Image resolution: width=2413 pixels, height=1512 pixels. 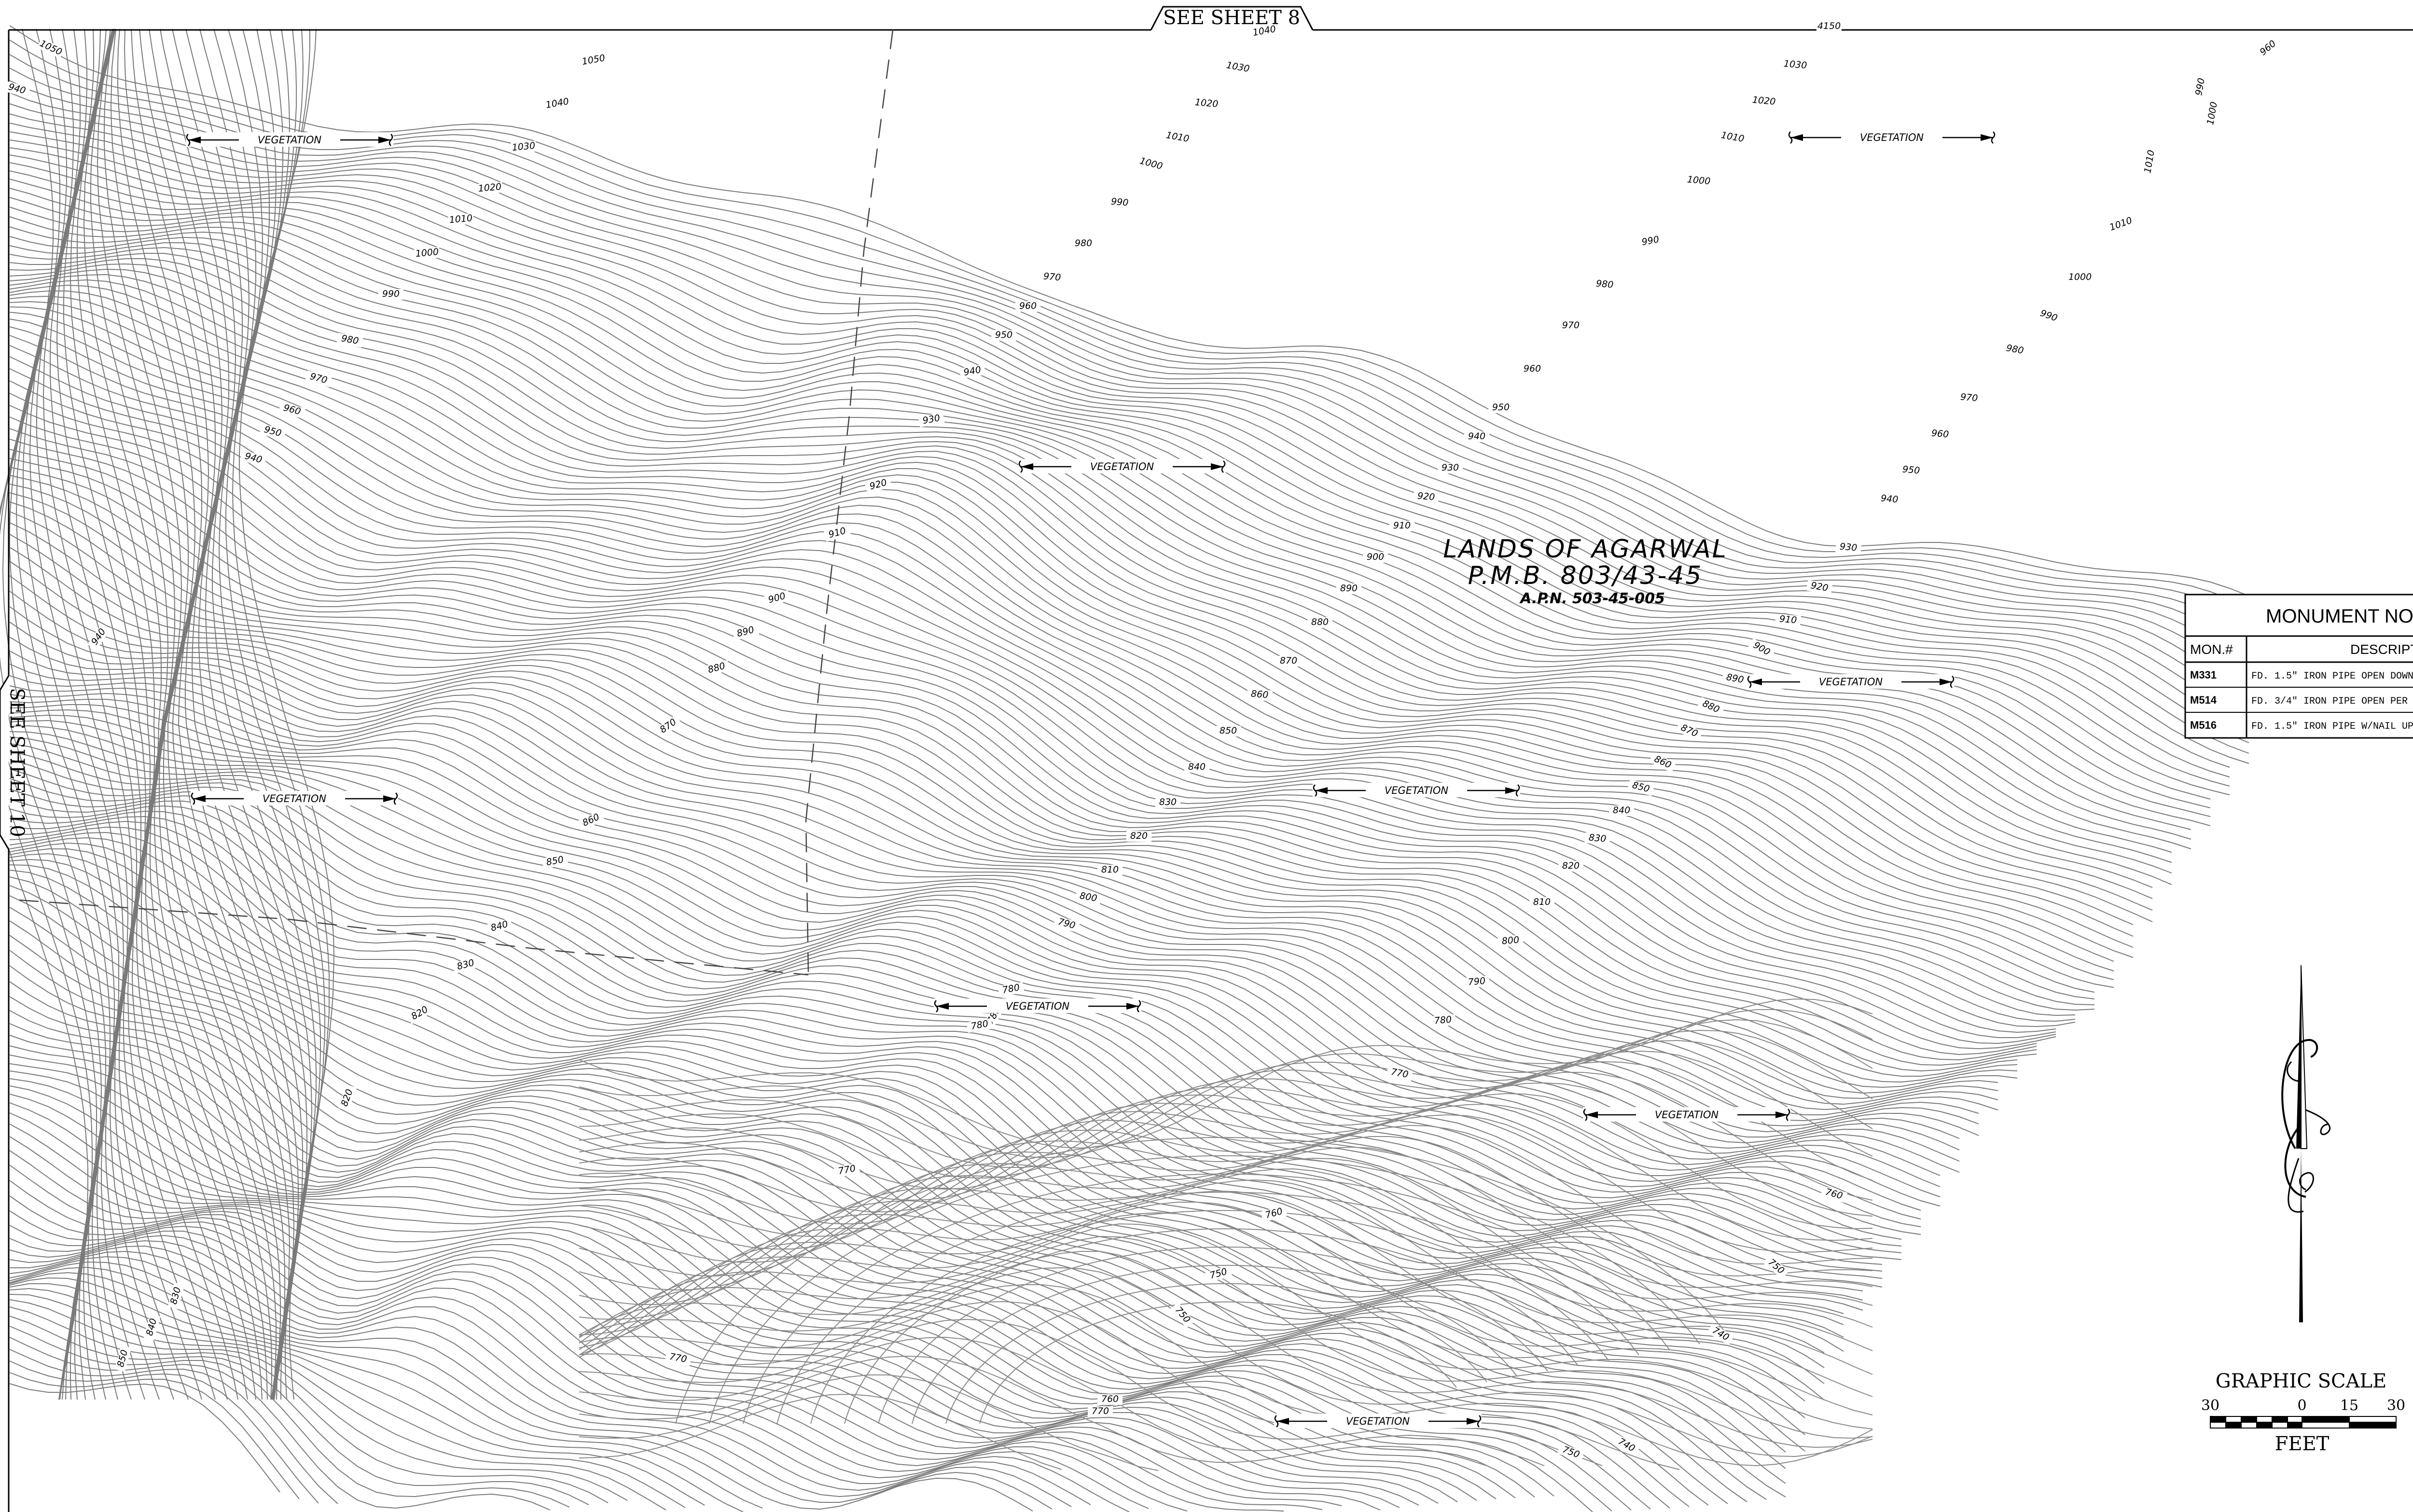 I want to click on contour-label: 960, so click(x=1532, y=368).